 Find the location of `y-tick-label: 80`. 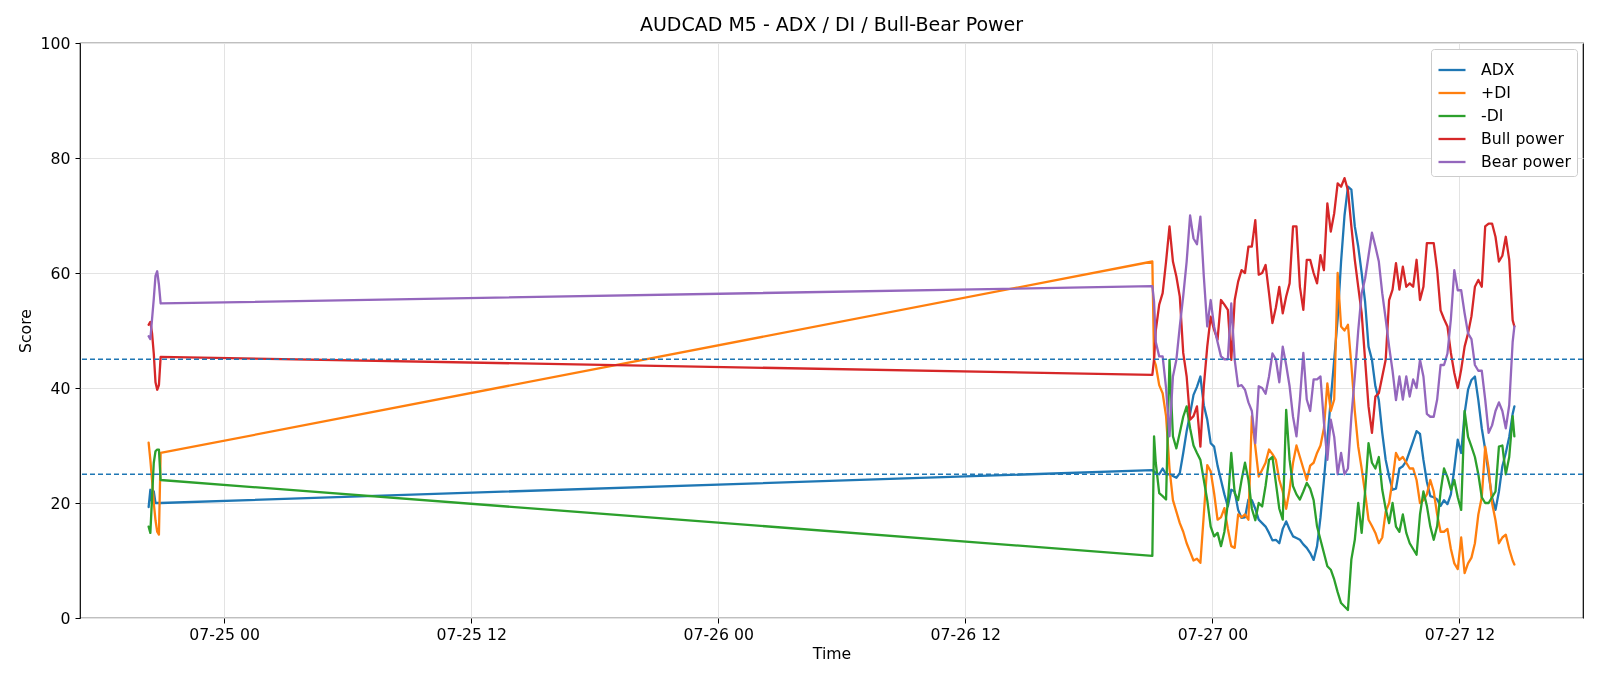

y-tick-label: 80 is located at coordinates (60, 158).